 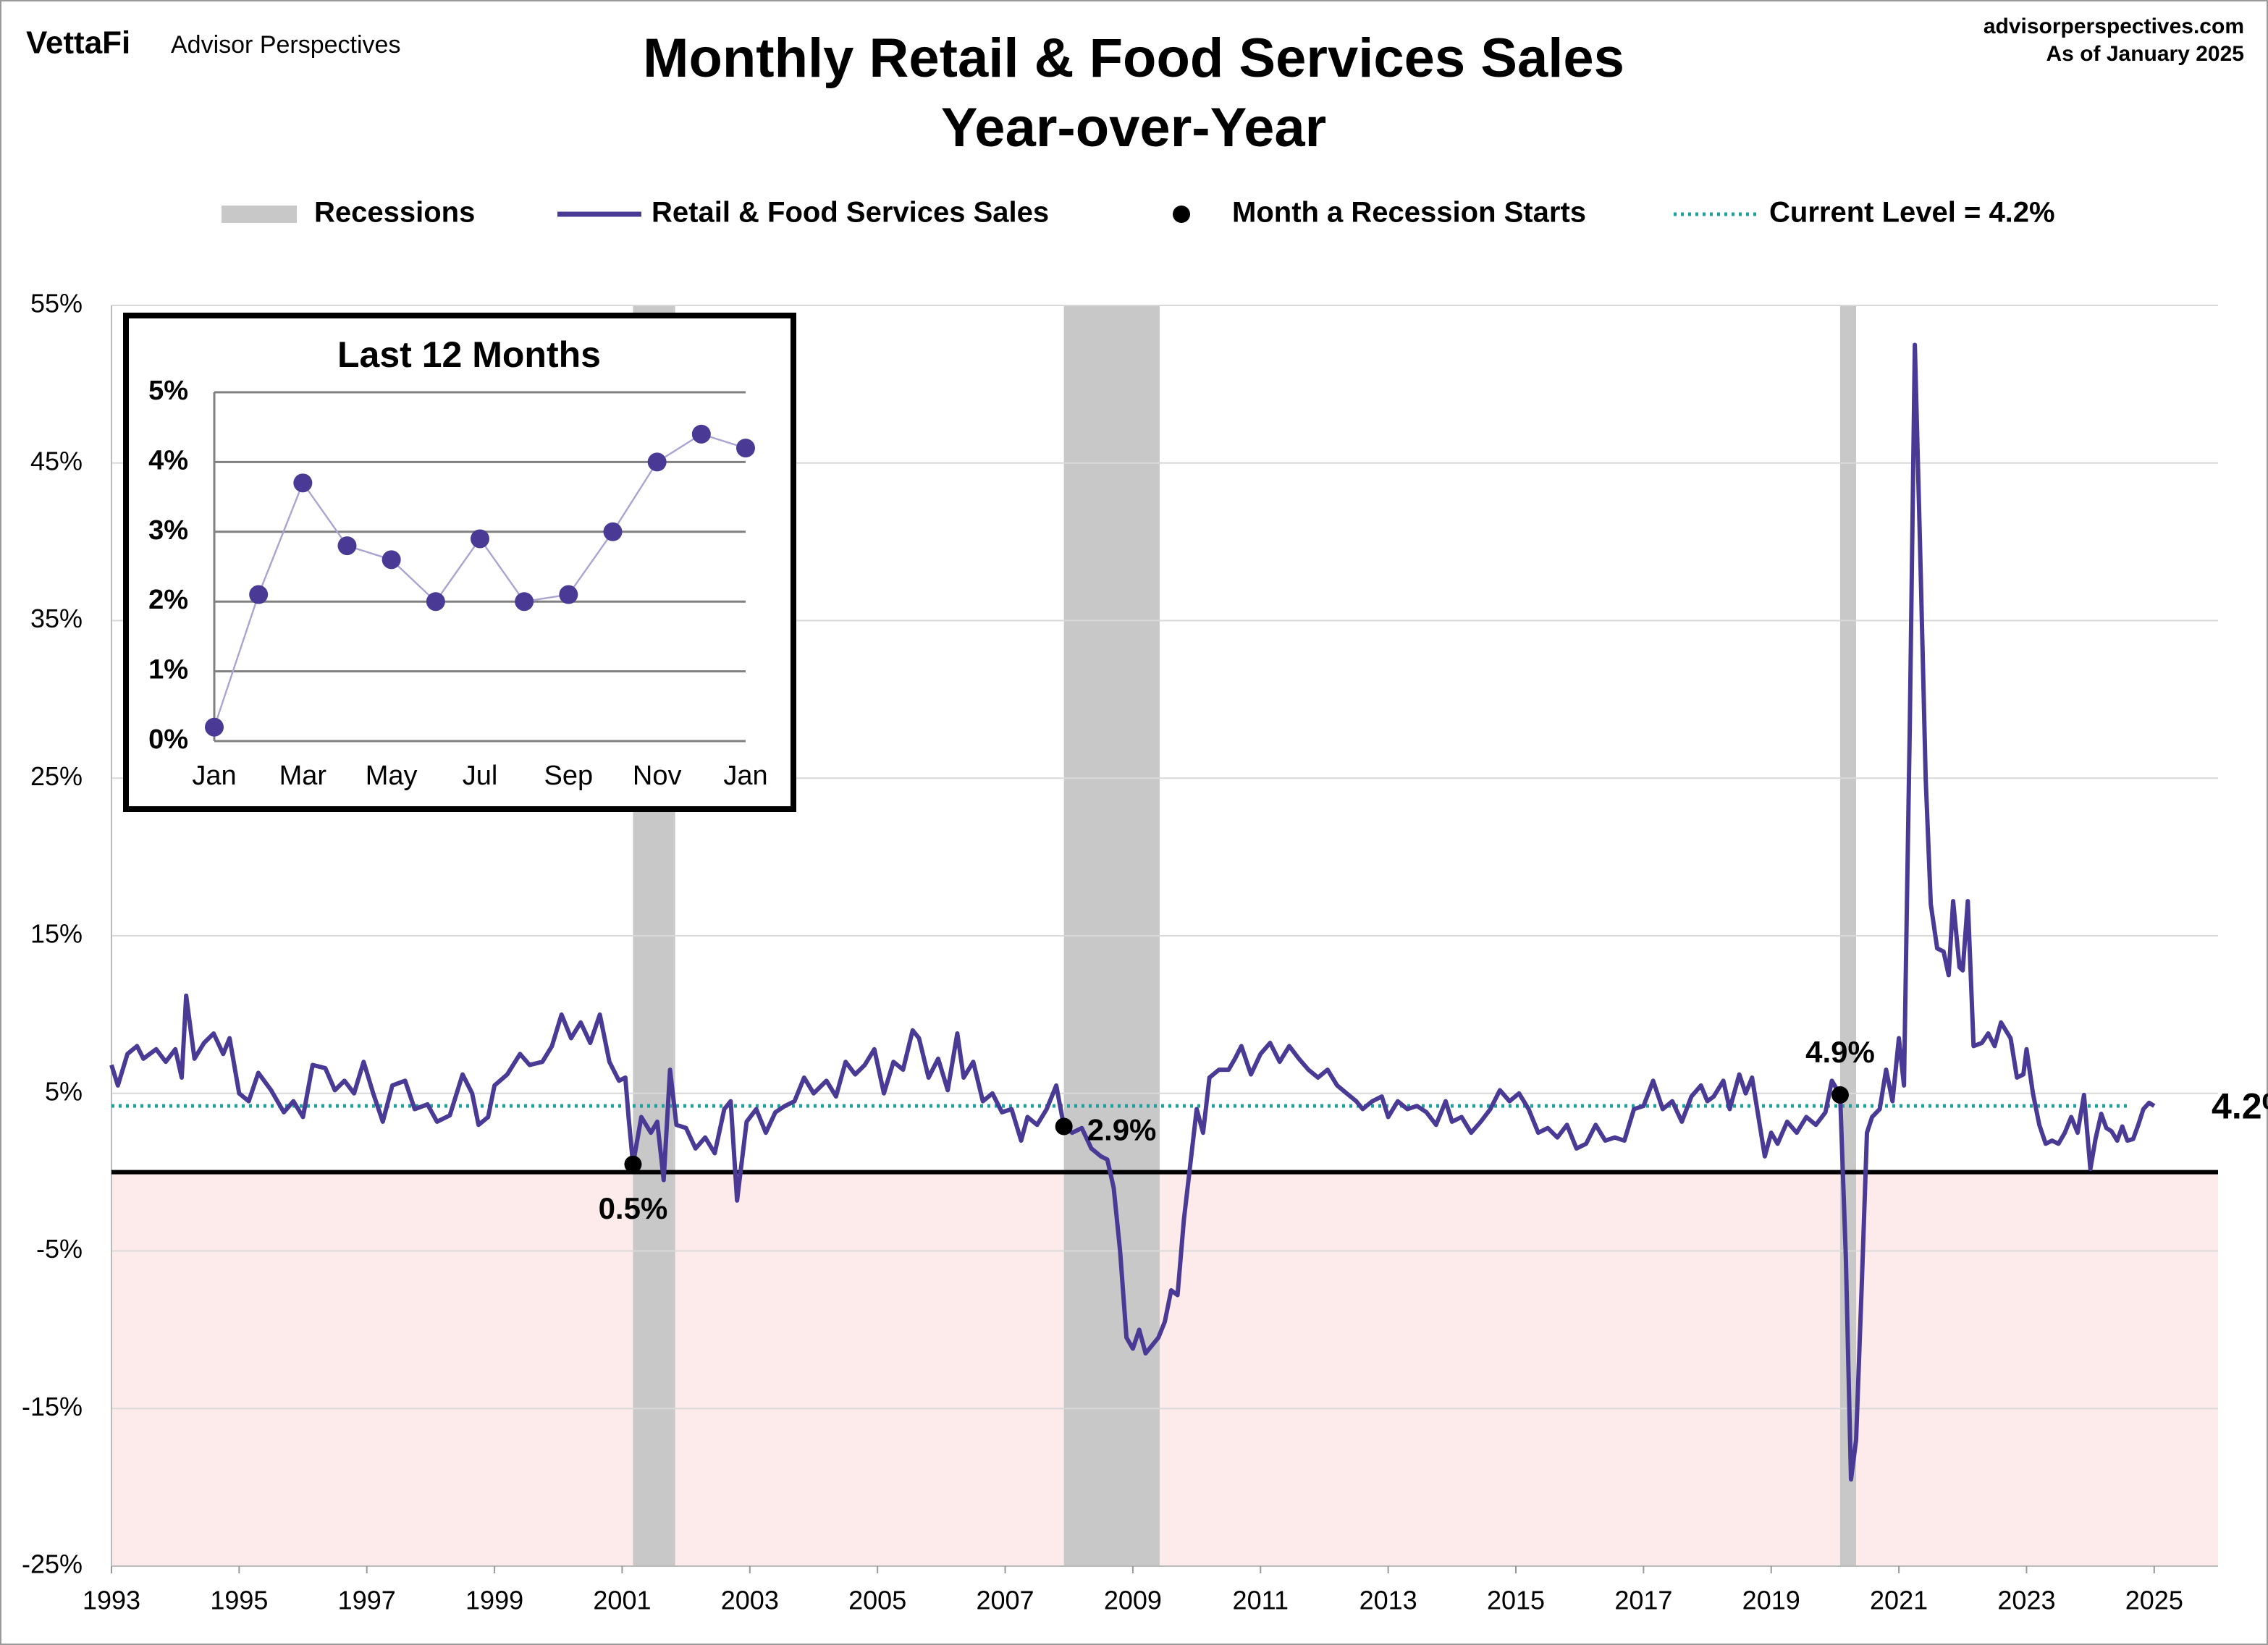 I want to click on x-tick-label: 2013, so click(x=1388, y=1601).